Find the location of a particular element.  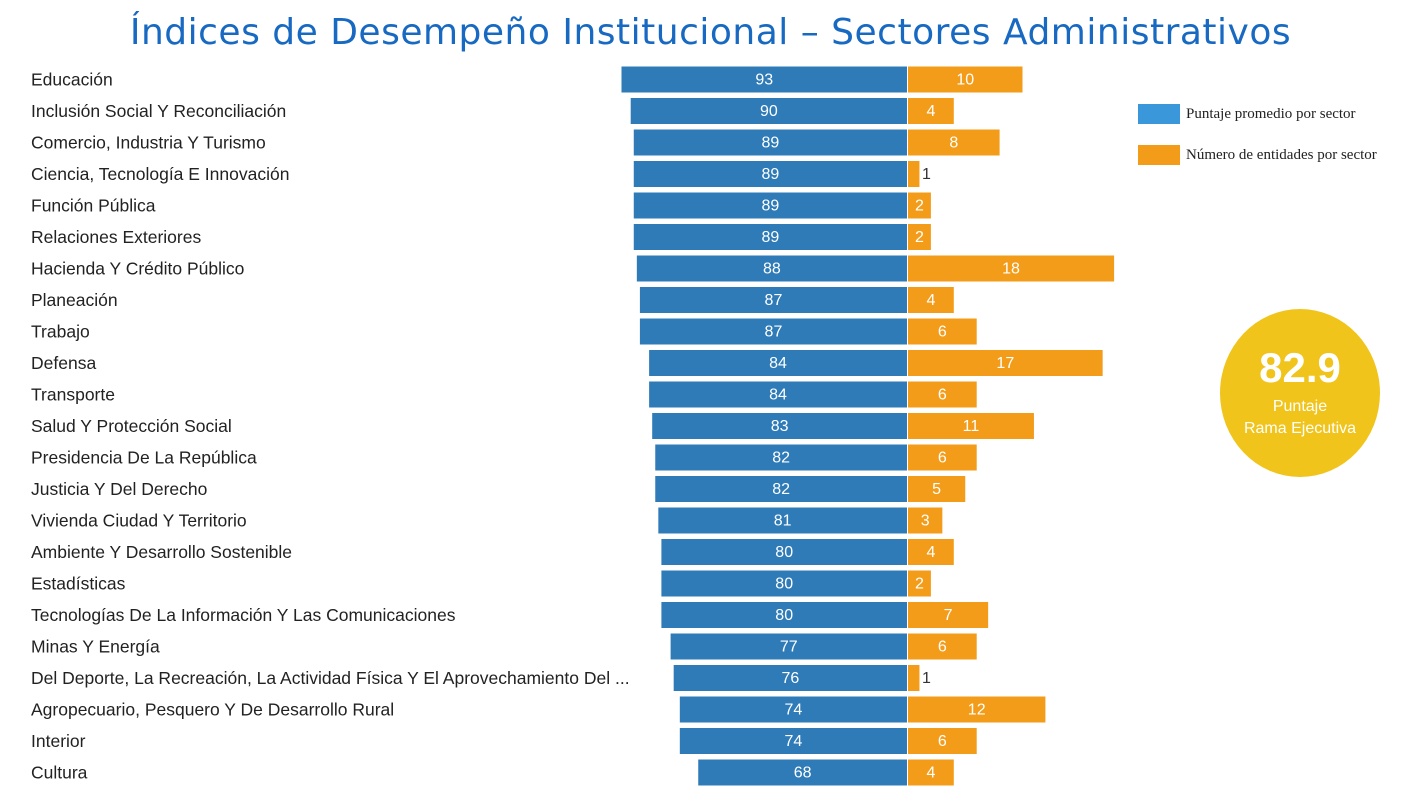

count-value-label: 8 is located at coordinates (953, 143).